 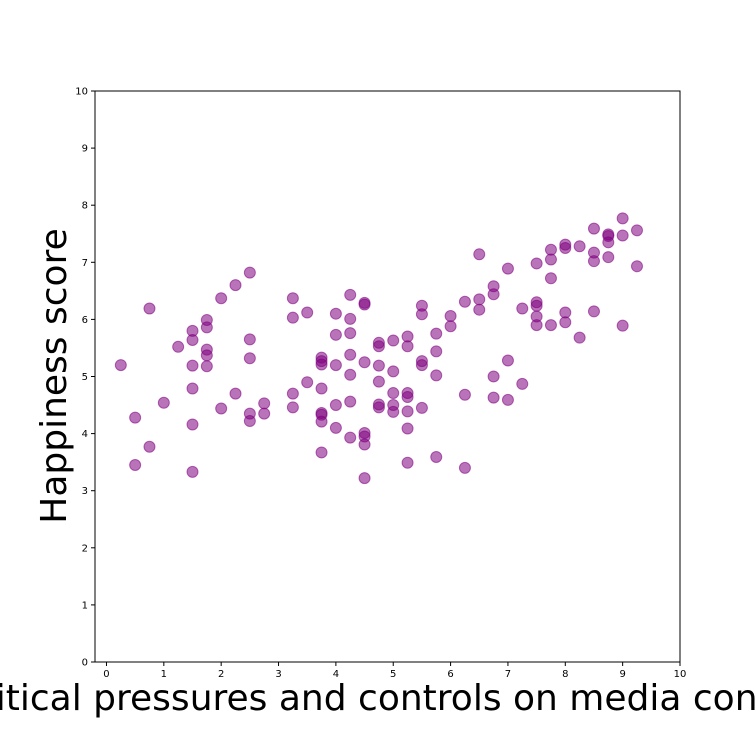 I want to click on y-tick-label: 5, so click(x=85, y=377).